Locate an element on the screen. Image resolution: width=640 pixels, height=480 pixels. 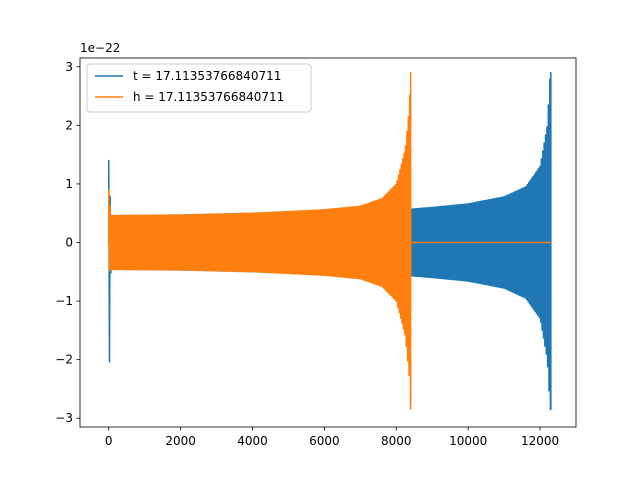
y-tick-label: −1 is located at coordinates (64, 301).